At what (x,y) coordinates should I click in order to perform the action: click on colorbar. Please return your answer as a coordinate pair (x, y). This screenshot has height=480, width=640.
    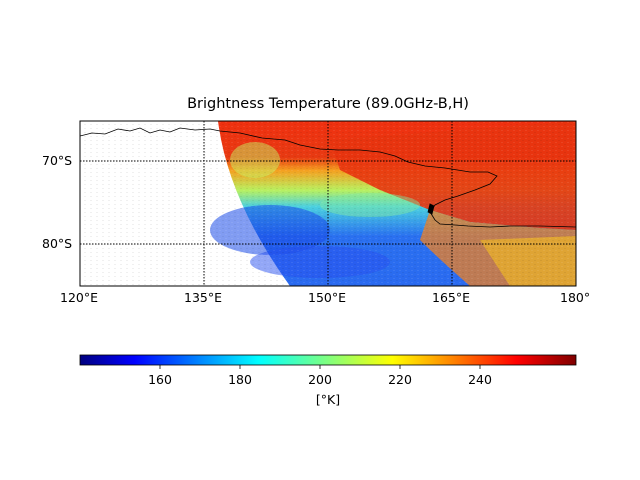
    Looking at the image, I should click on (328, 360).